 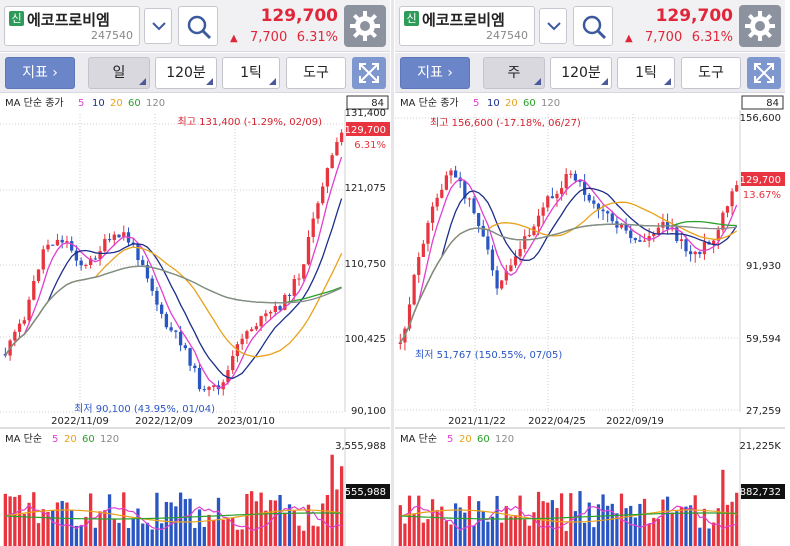 I want to click on period-select: 일, so click(x=119, y=73).